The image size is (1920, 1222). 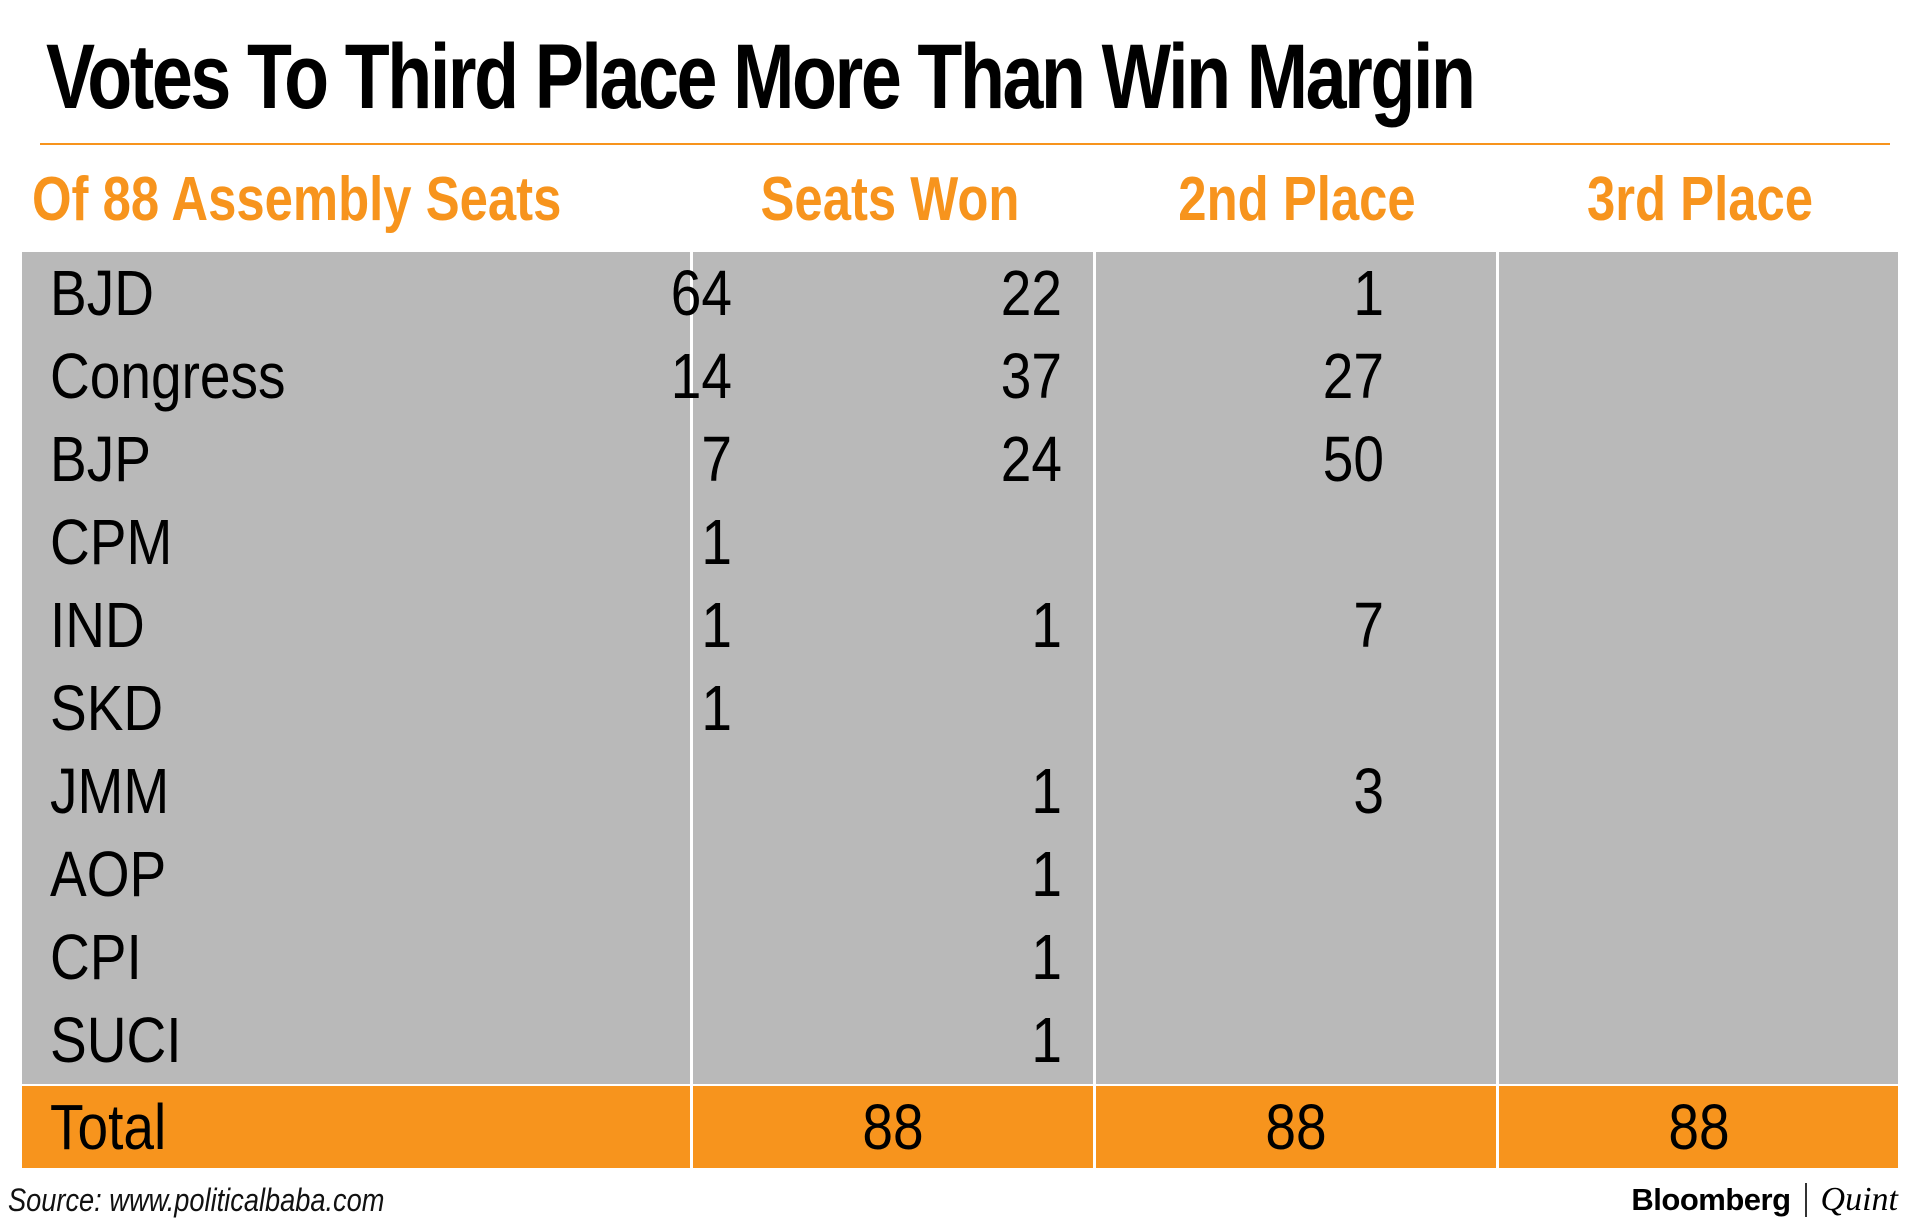 What do you see at coordinates (100, 459) in the screenshot?
I see `party-label: BJP` at bounding box center [100, 459].